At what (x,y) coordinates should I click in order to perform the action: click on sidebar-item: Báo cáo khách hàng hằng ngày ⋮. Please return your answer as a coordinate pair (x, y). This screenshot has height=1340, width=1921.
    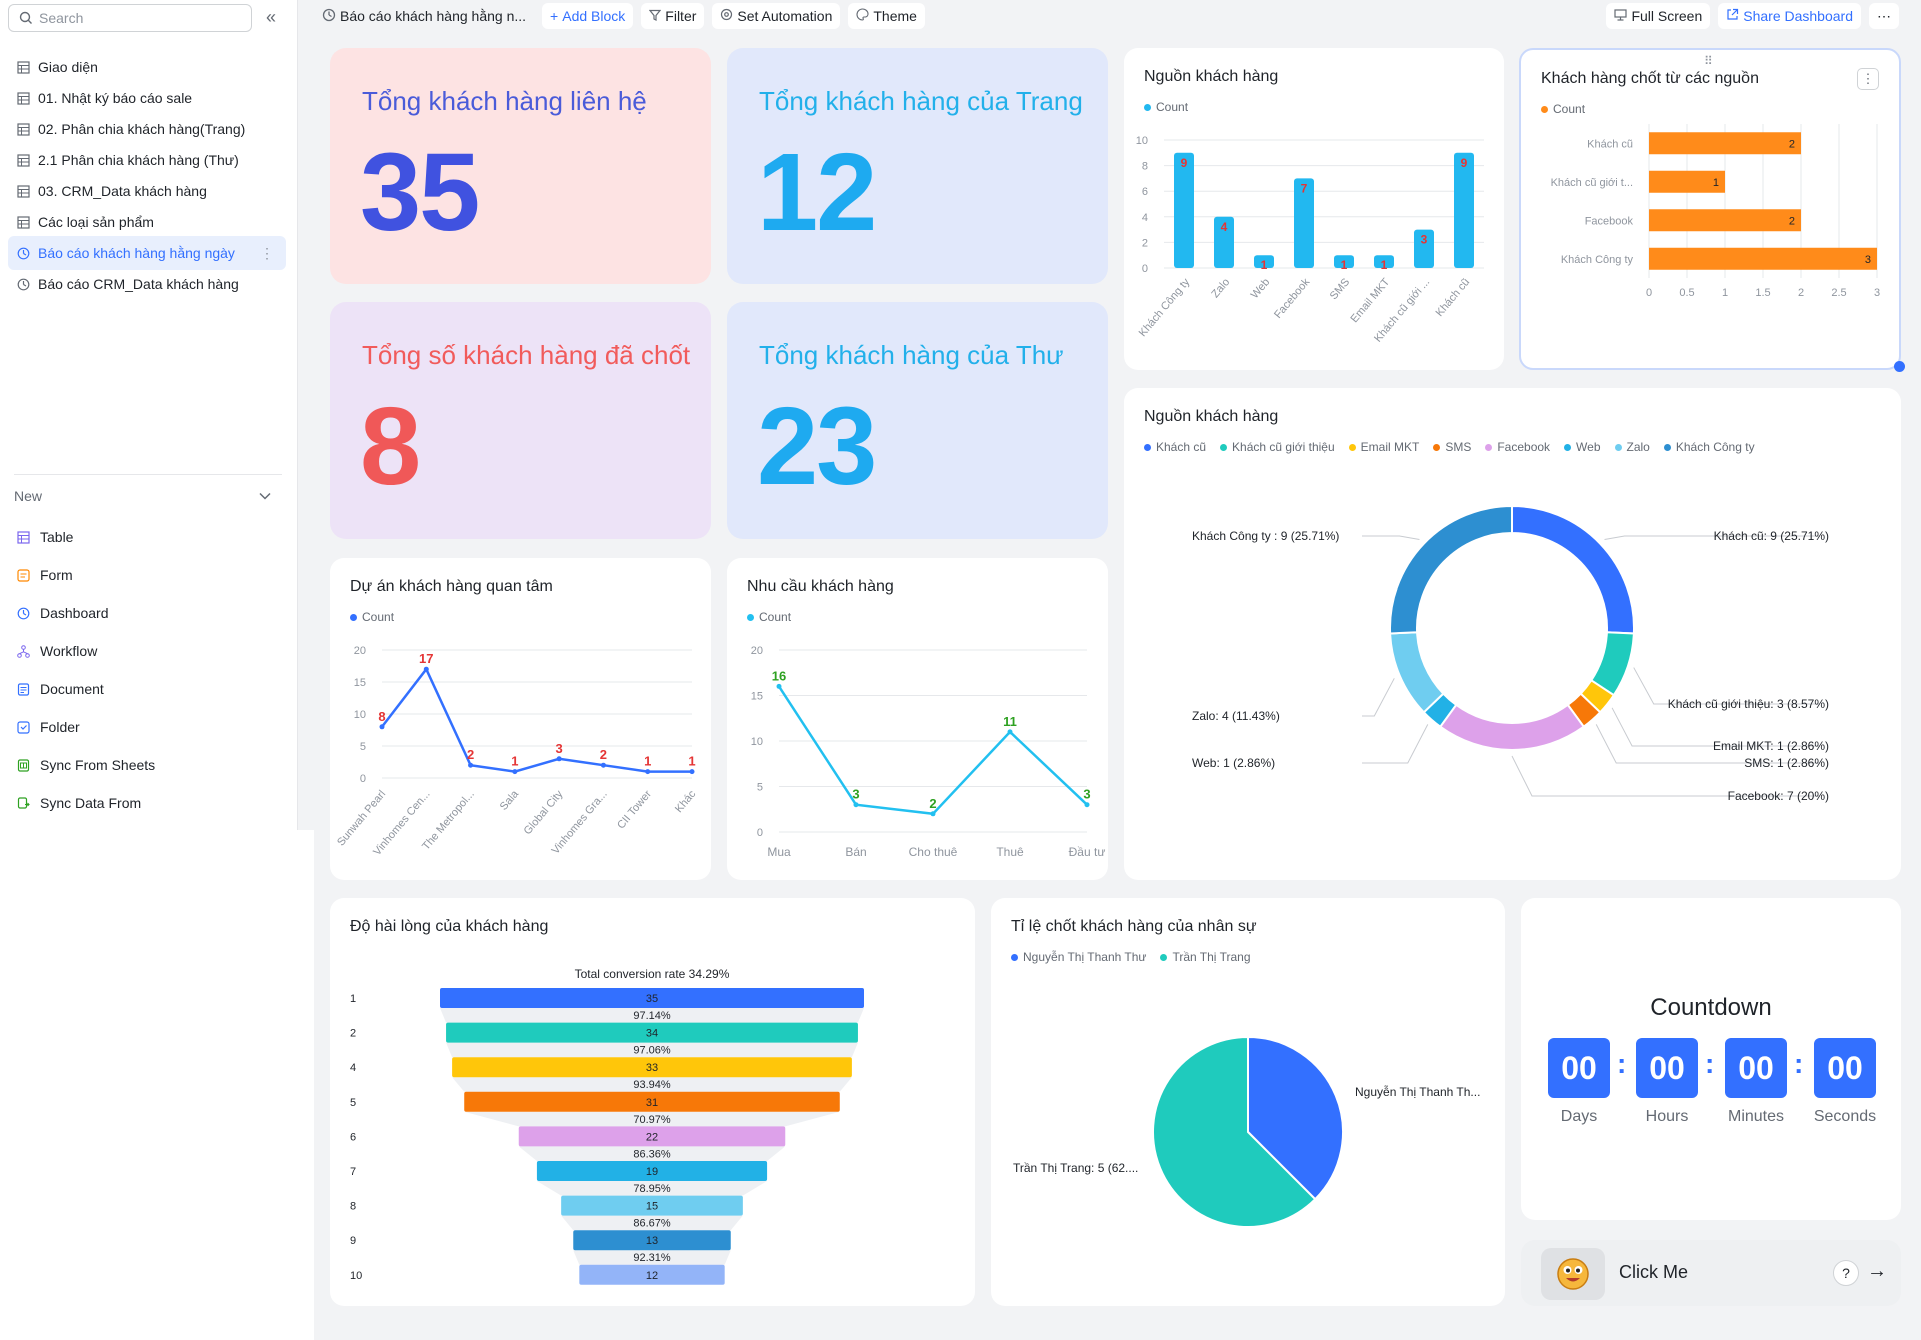
    Looking at the image, I should click on (147, 253).